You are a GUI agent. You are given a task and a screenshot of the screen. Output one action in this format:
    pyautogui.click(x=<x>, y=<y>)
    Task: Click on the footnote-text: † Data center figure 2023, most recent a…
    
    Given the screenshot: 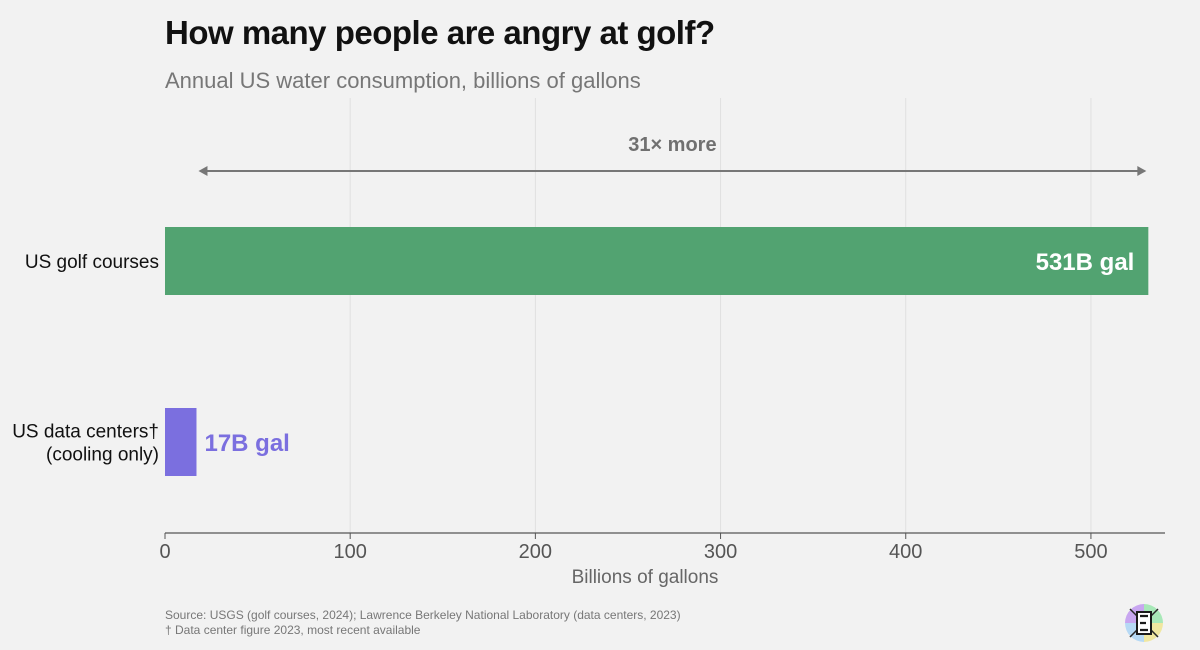 What is the action you would take?
    pyautogui.click(x=293, y=630)
    